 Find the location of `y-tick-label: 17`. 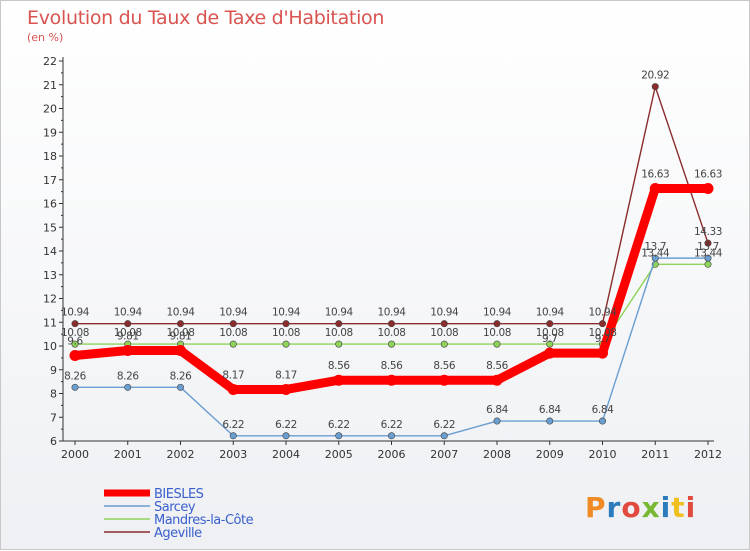

y-tick-label: 17 is located at coordinates (50, 180).